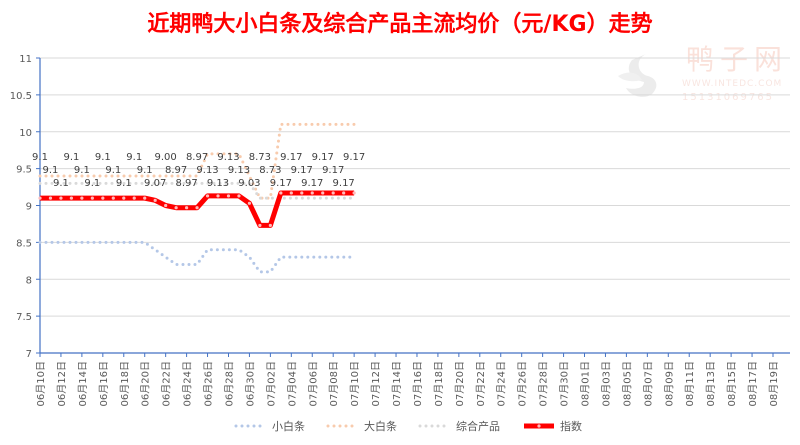  I want to click on x-tick-label: 08月11日, so click(690, 383).